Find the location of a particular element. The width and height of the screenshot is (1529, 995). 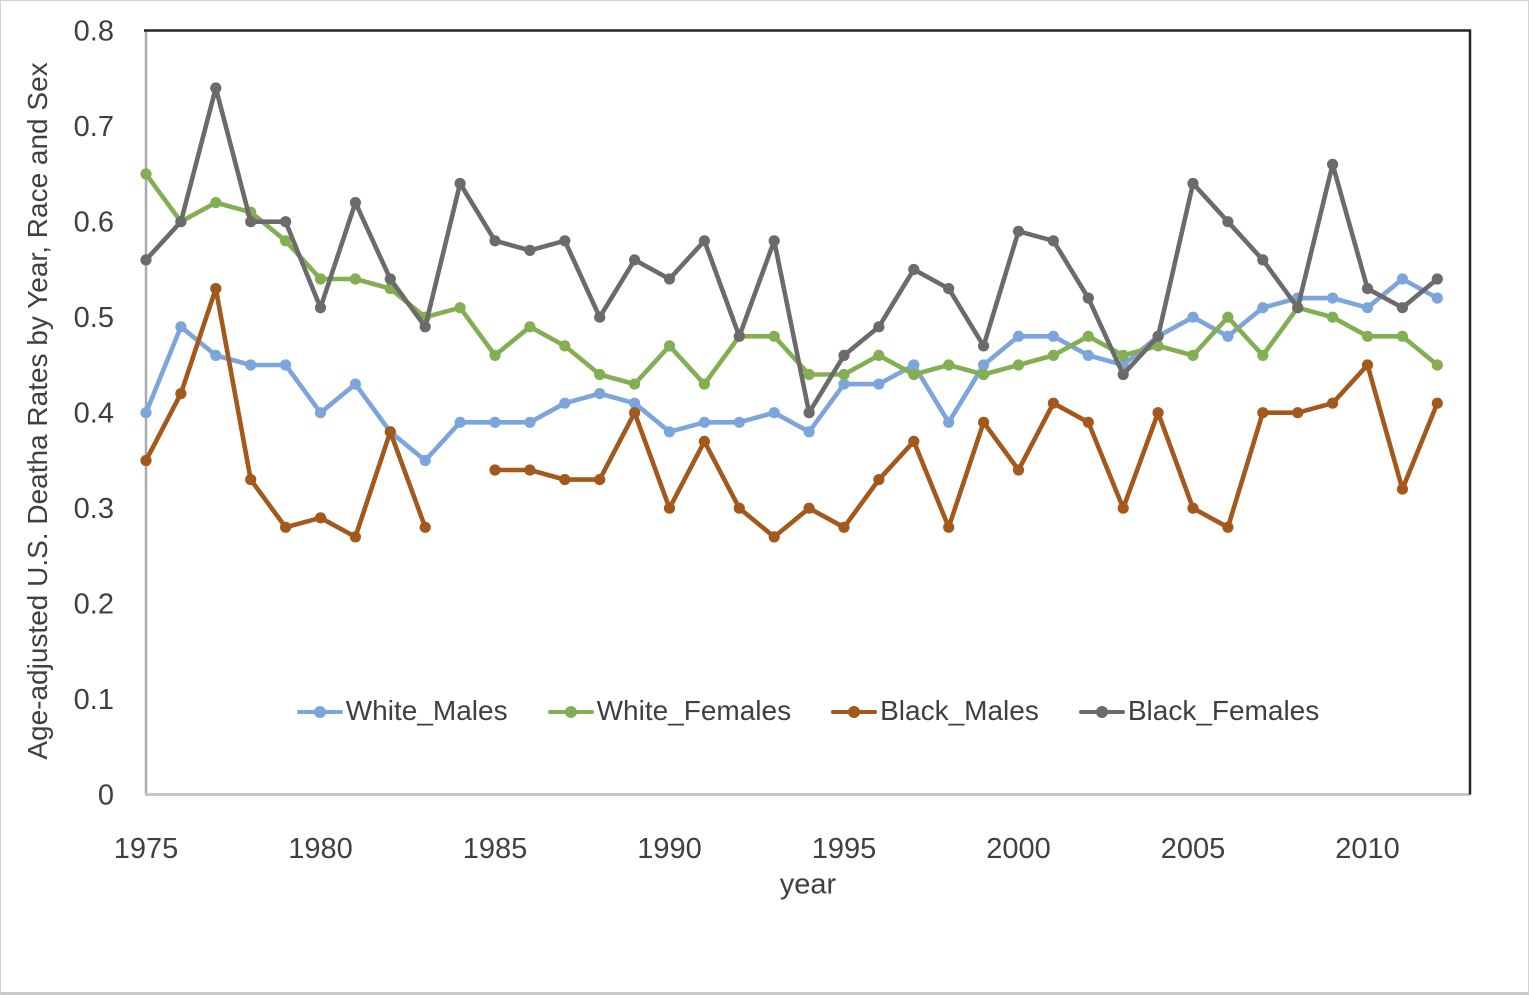

y-tick-label: 0.1 is located at coordinates (94, 700).